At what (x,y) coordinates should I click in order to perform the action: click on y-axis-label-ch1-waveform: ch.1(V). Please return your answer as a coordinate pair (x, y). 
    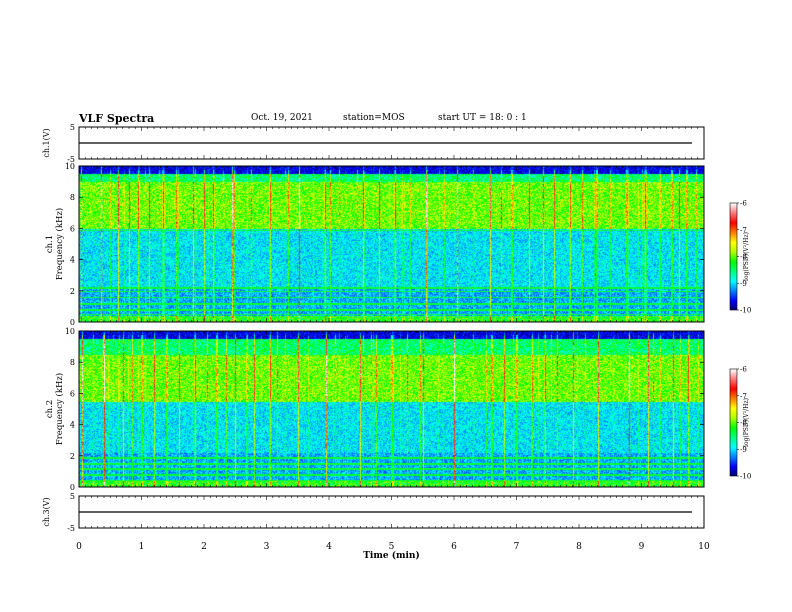
    Looking at the image, I should click on (46, 142).